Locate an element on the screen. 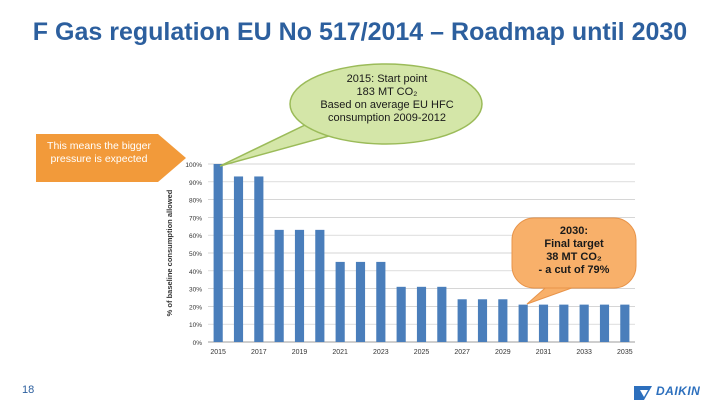 The image size is (720, 405). daikin-logo-icon is located at coordinates (643, 393).